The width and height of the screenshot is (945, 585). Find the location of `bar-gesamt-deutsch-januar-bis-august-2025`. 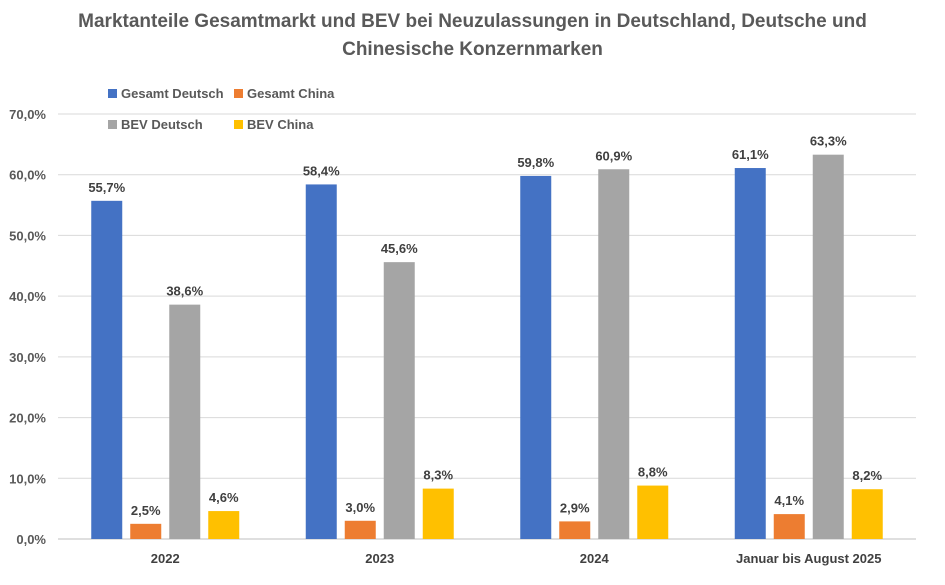

bar-gesamt-deutsch-januar-bis-august-2025 is located at coordinates (750, 354).